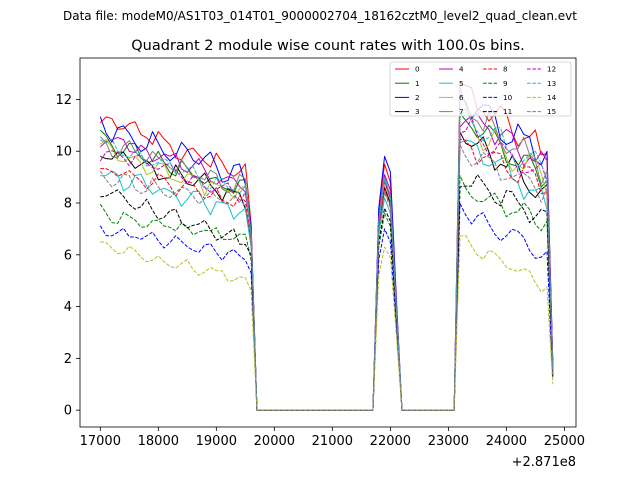 The height and width of the screenshot is (480, 640). What do you see at coordinates (332, 441) in the screenshot?
I see `x-tick-label: 21000` at bounding box center [332, 441].